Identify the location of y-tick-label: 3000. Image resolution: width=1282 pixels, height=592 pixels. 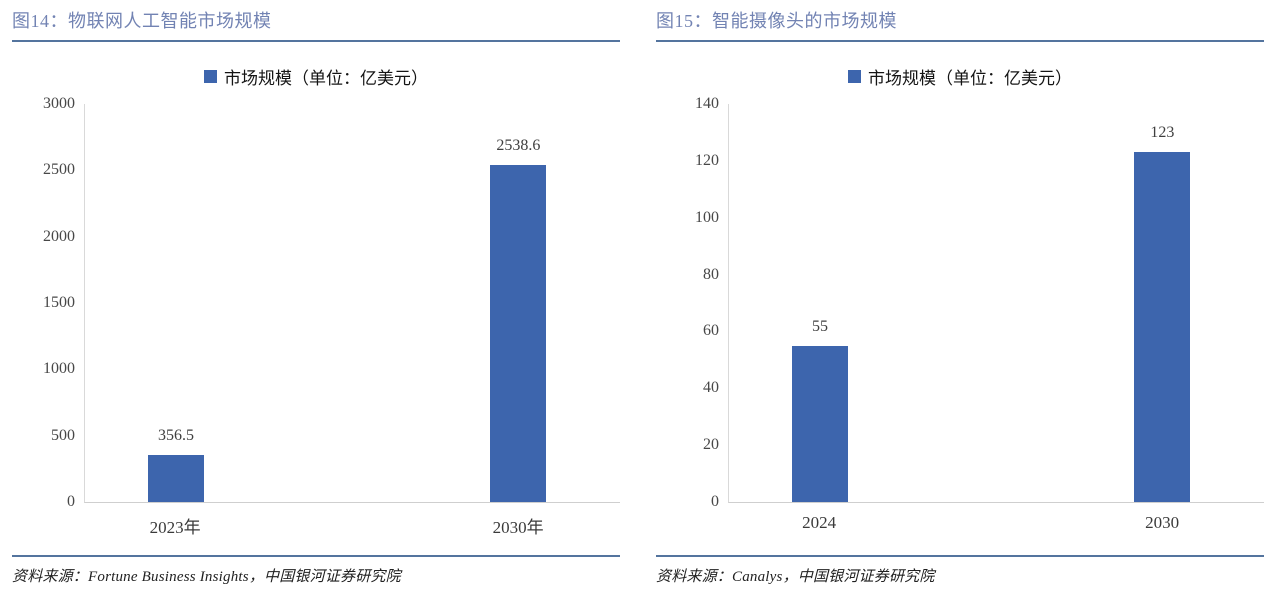
(59, 103).